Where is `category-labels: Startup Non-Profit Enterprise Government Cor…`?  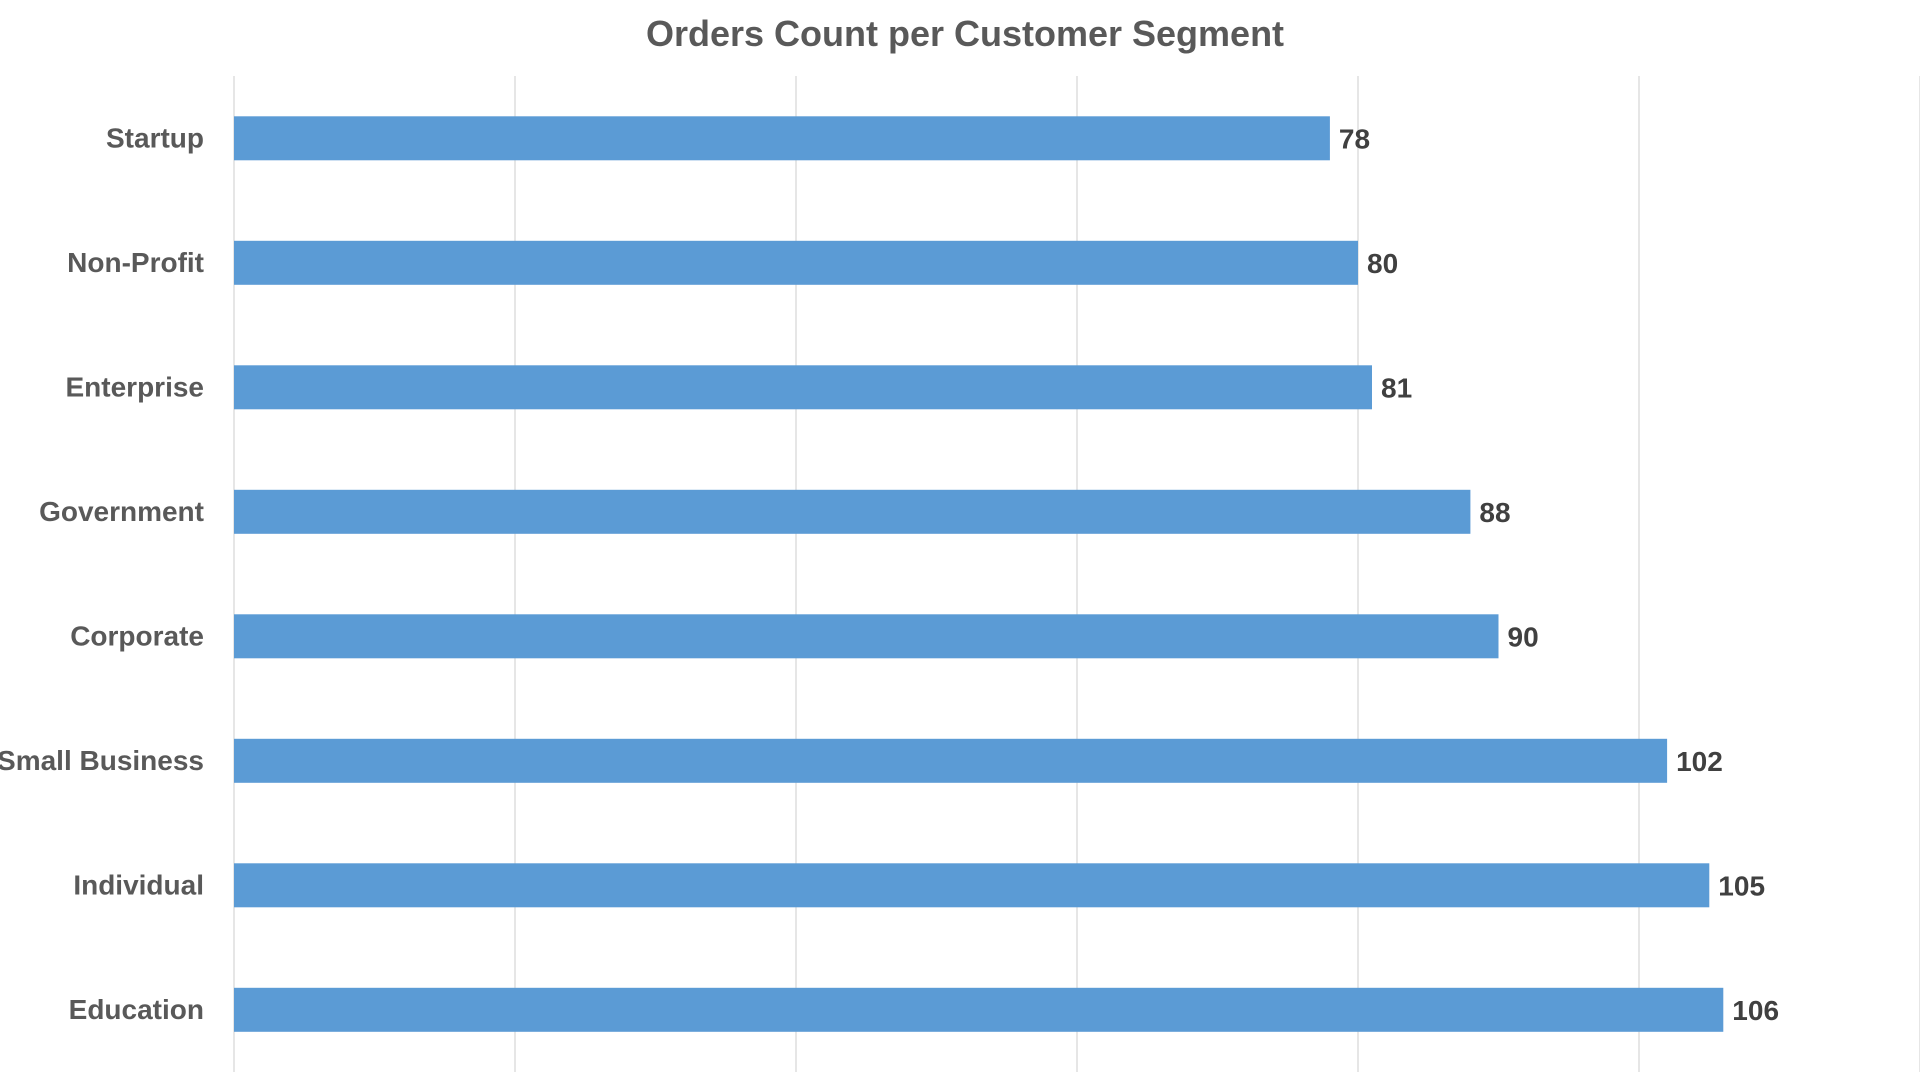
category-labels: Startup Non-Profit Enterprise Government Cor… is located at coordinates (102, 573).